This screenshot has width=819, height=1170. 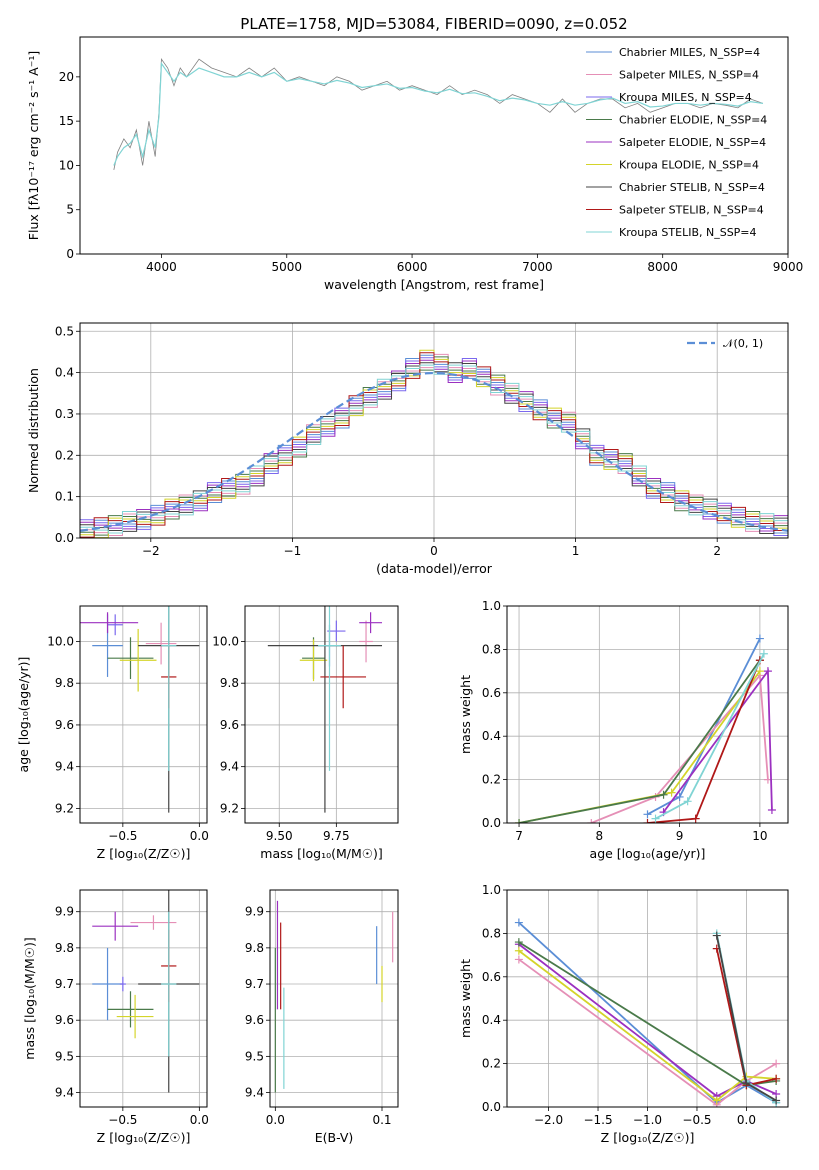 I want to click on y-tick-label: 0.8, so click(x=491, y=649).